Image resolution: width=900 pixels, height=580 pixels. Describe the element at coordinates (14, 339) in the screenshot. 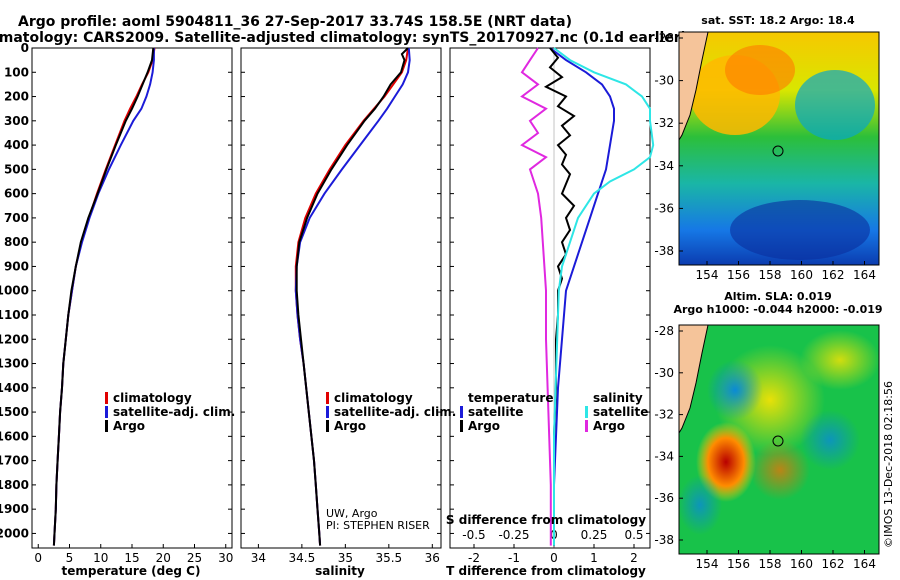

I see `depth-tick-label: 1200` at that location.